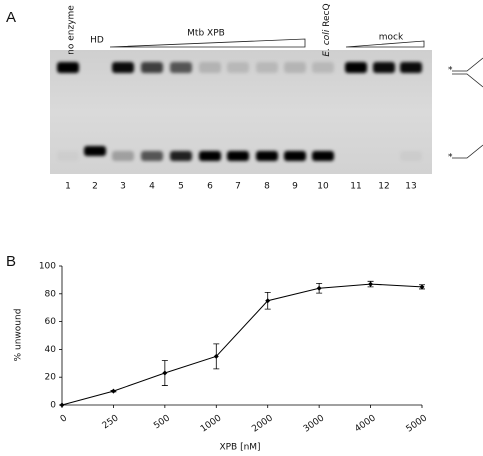 This screenshot has height=456, width=483. What do you see at coordinates (210, 187) in the screenshot?
I see `lane-number: 6` at bounding box center [210, 187].